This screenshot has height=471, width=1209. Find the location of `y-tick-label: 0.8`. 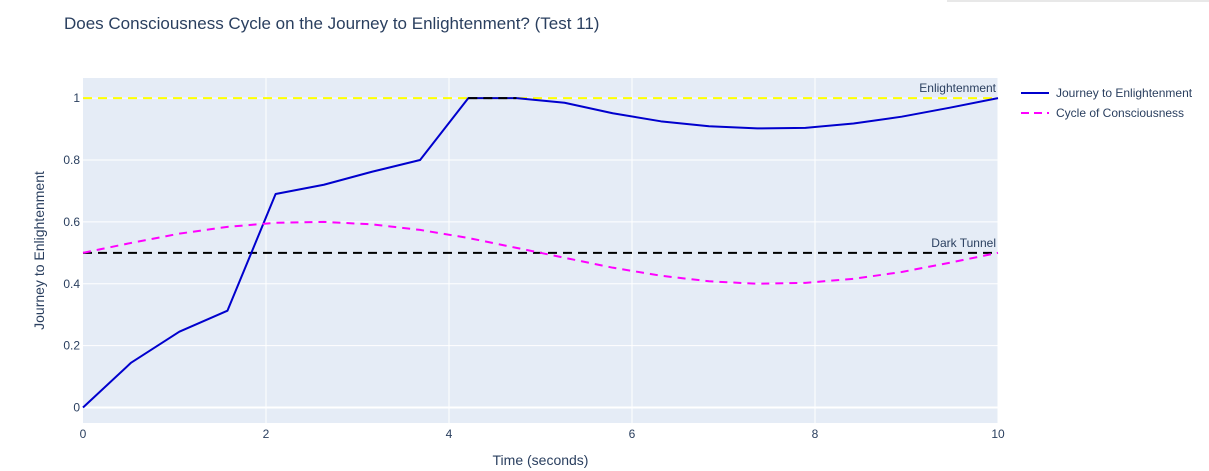

y-tick-label: 0.8 is located at coordinates (71, 160).